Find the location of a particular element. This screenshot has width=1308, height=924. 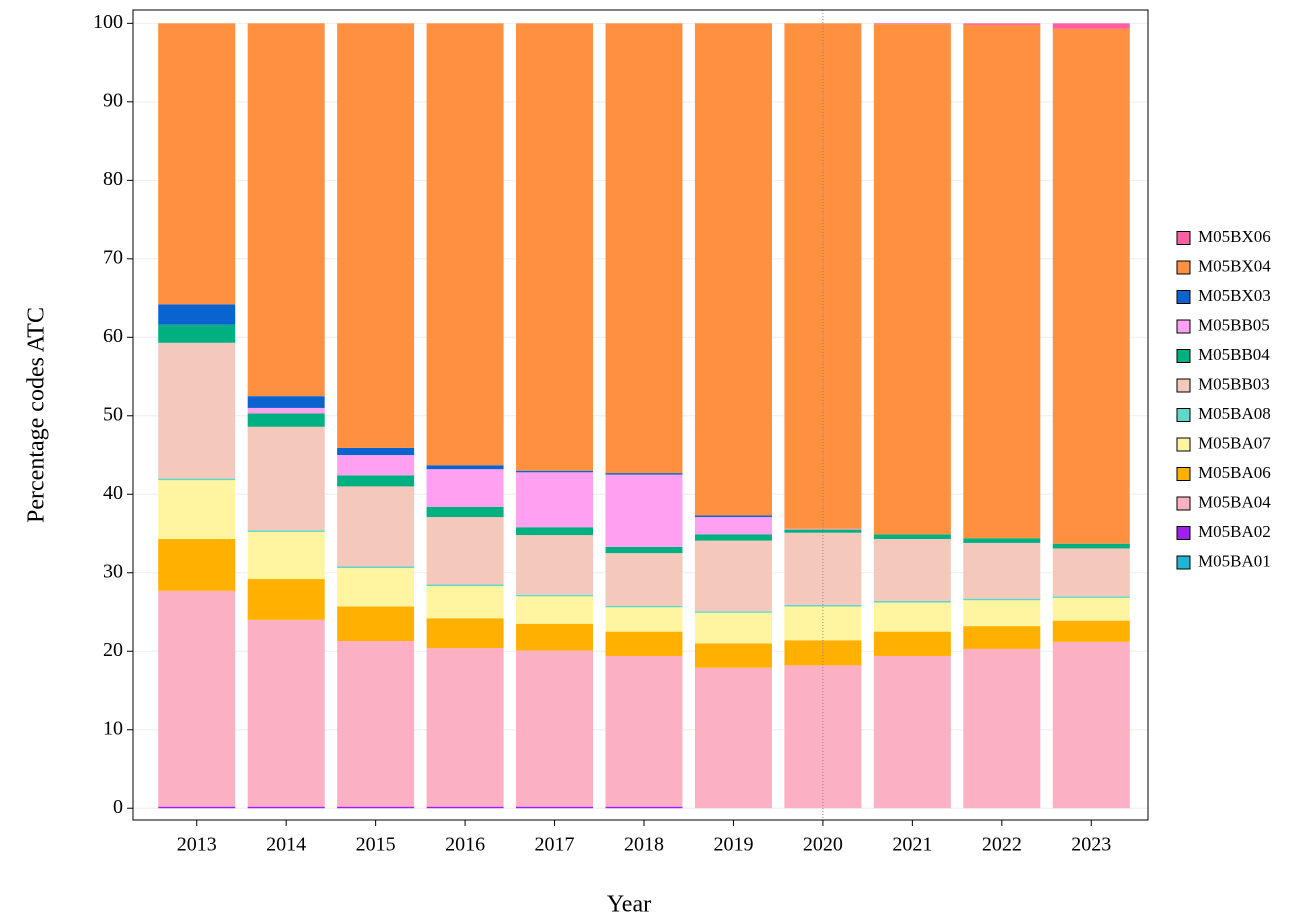

y-axis-label: Percentage codes ATC is located at coordinates (37, 415).